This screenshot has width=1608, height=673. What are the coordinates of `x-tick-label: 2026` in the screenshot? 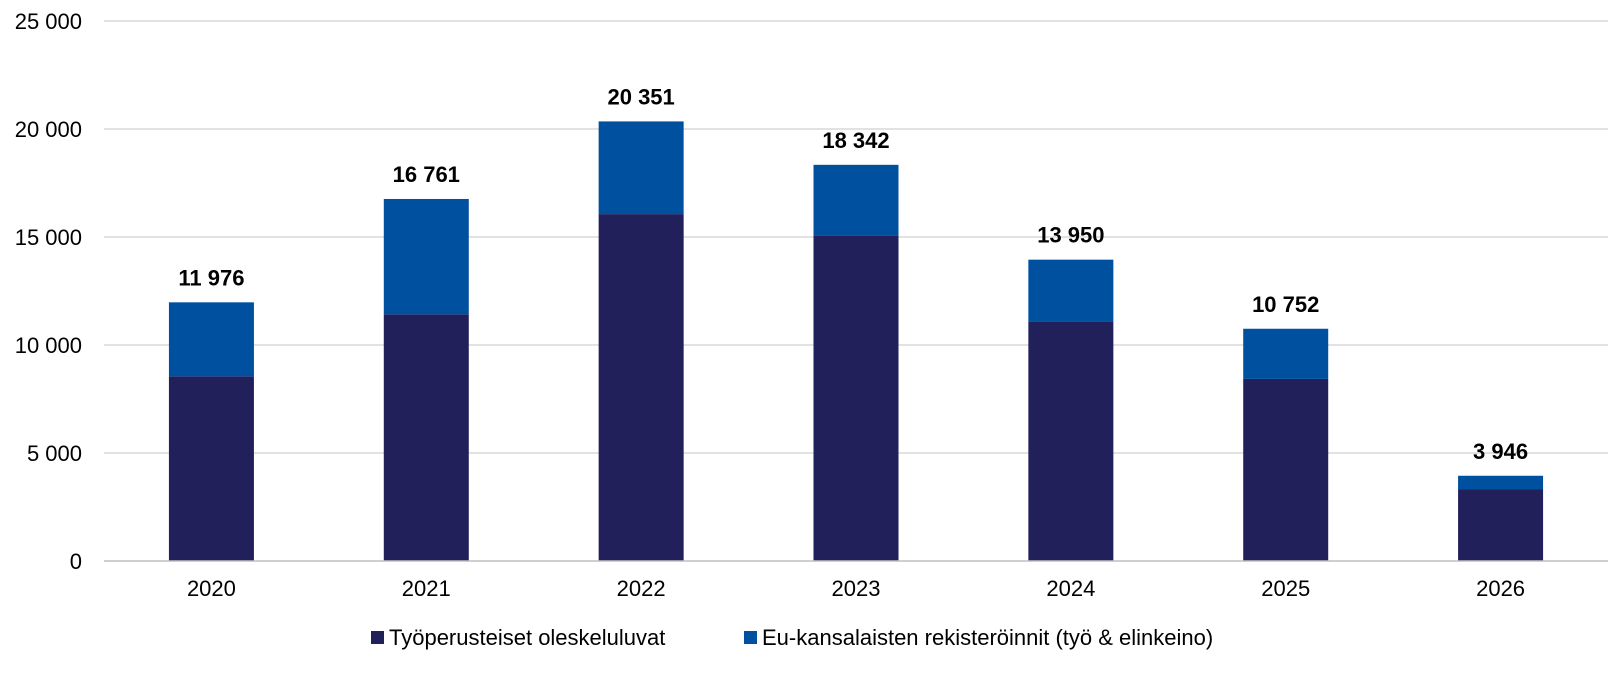 It's located at (1500, 588).